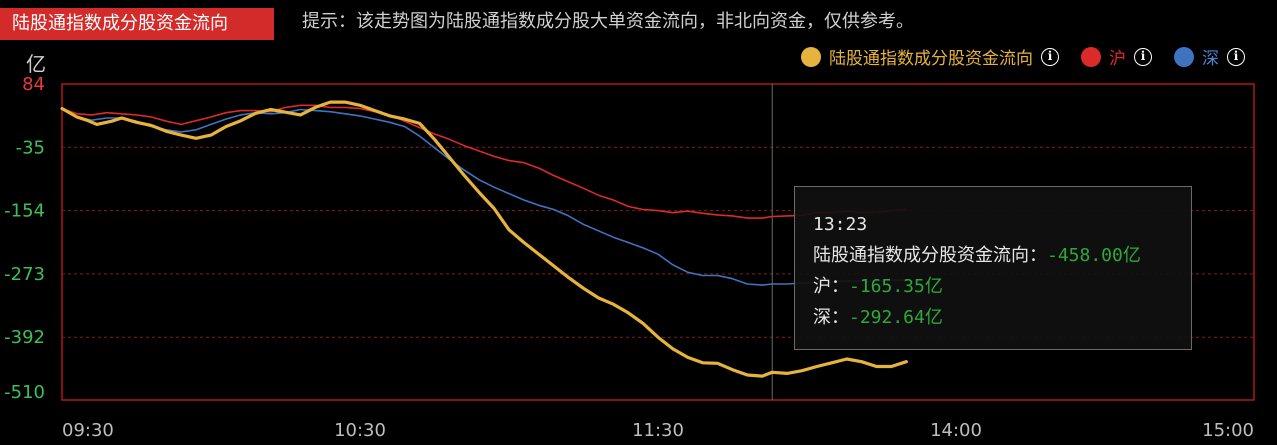  Describe the element at coordinates (24, 274) in the screenshot. I see `y-tick-label: -273` at that location.